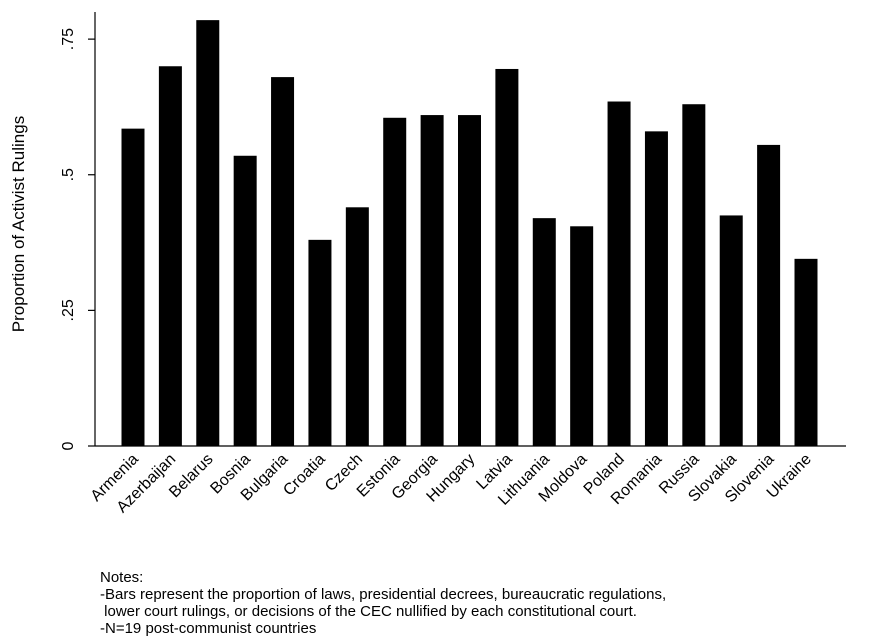 The height and width of the screenshot is (637, 872). I want to click on bar-moldova, so click(582, 336).